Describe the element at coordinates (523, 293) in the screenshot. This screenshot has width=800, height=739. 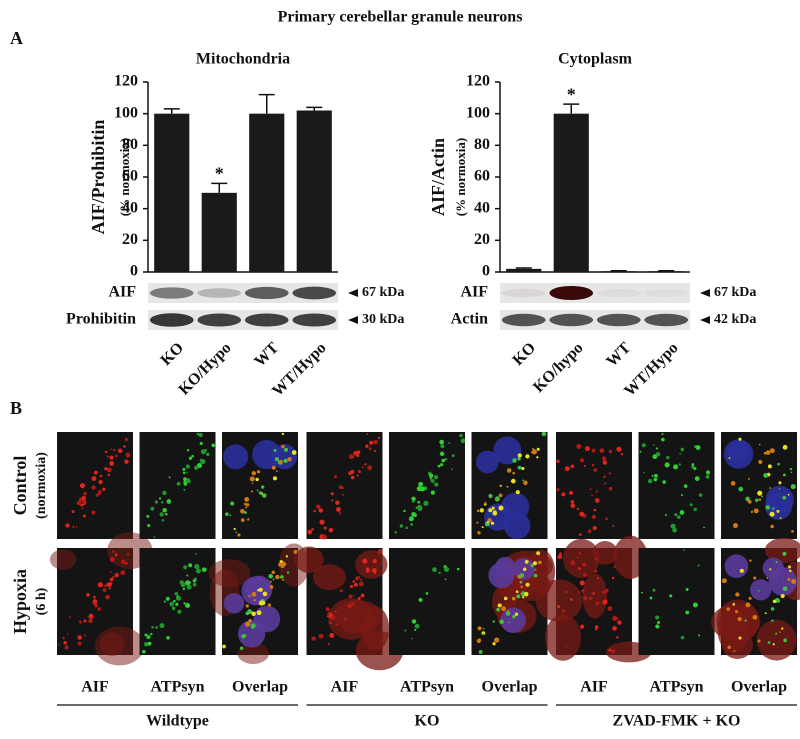
I see `blot-band` at that location.